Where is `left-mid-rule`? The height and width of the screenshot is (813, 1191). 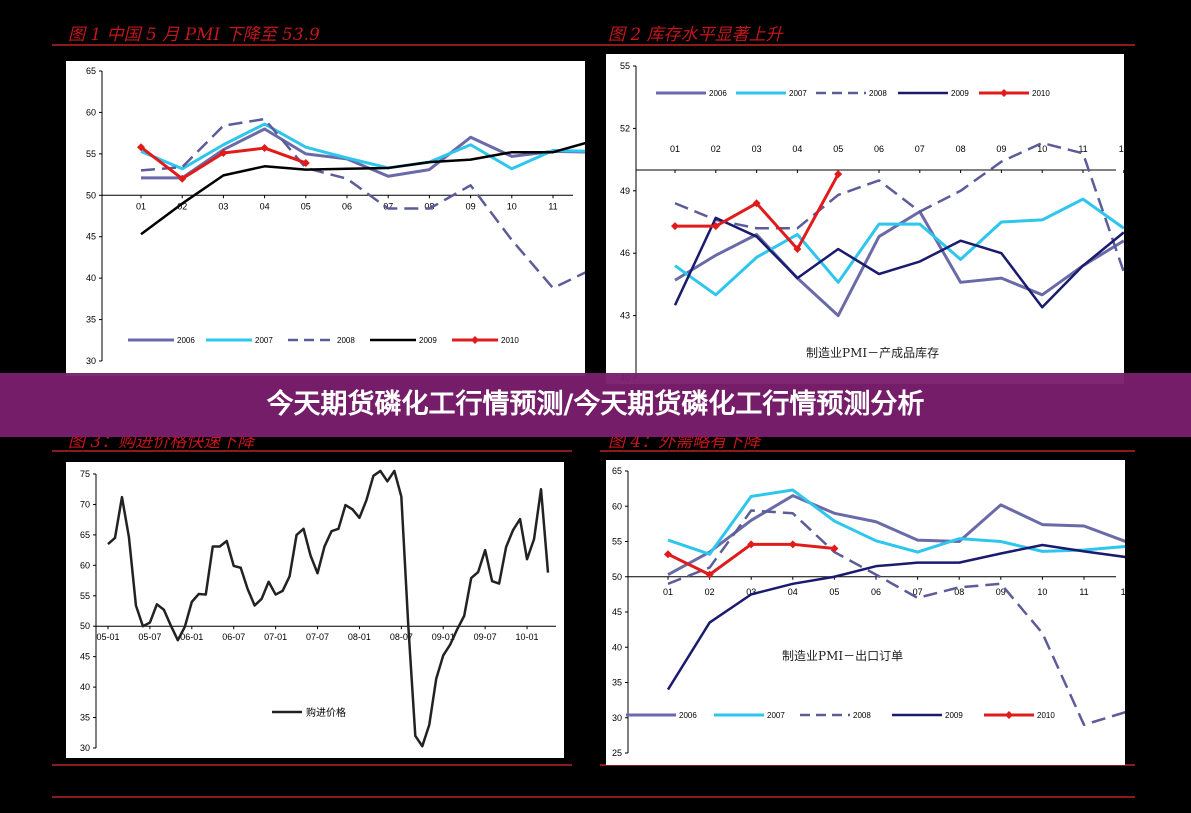 left-mid-rule is located at coordinates (312, 451).